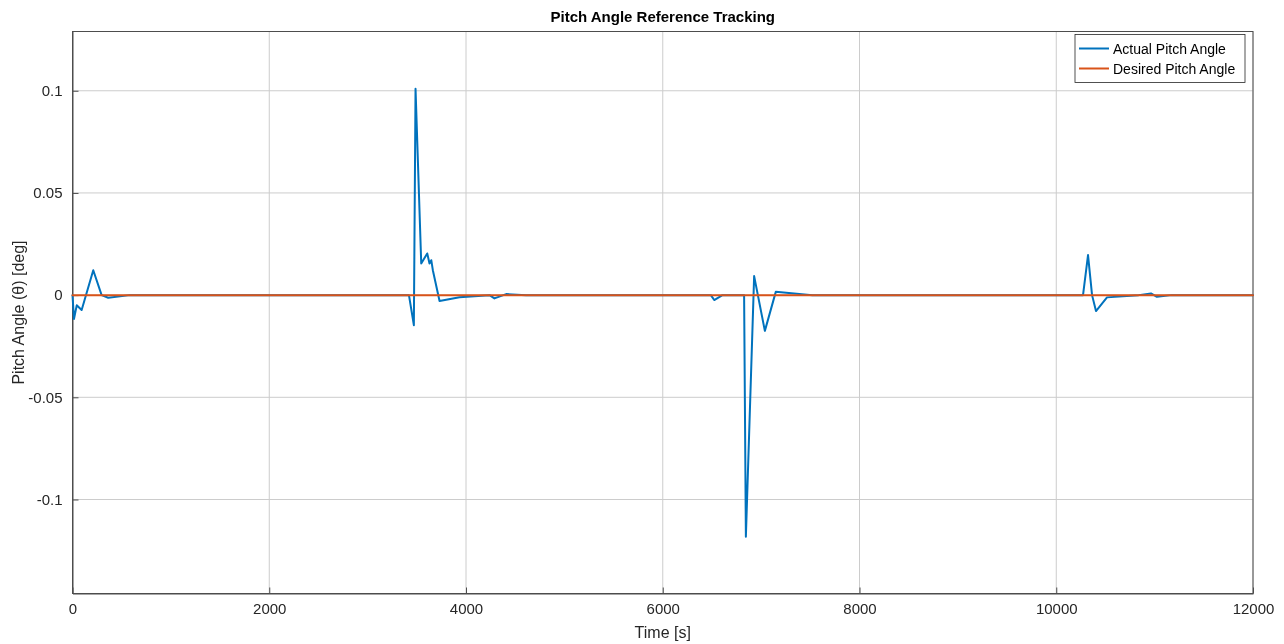  Describe the element at coordinates (1174, 68) in the screenshot. I see `legend-label: Desired Pitch Angle` at that location.